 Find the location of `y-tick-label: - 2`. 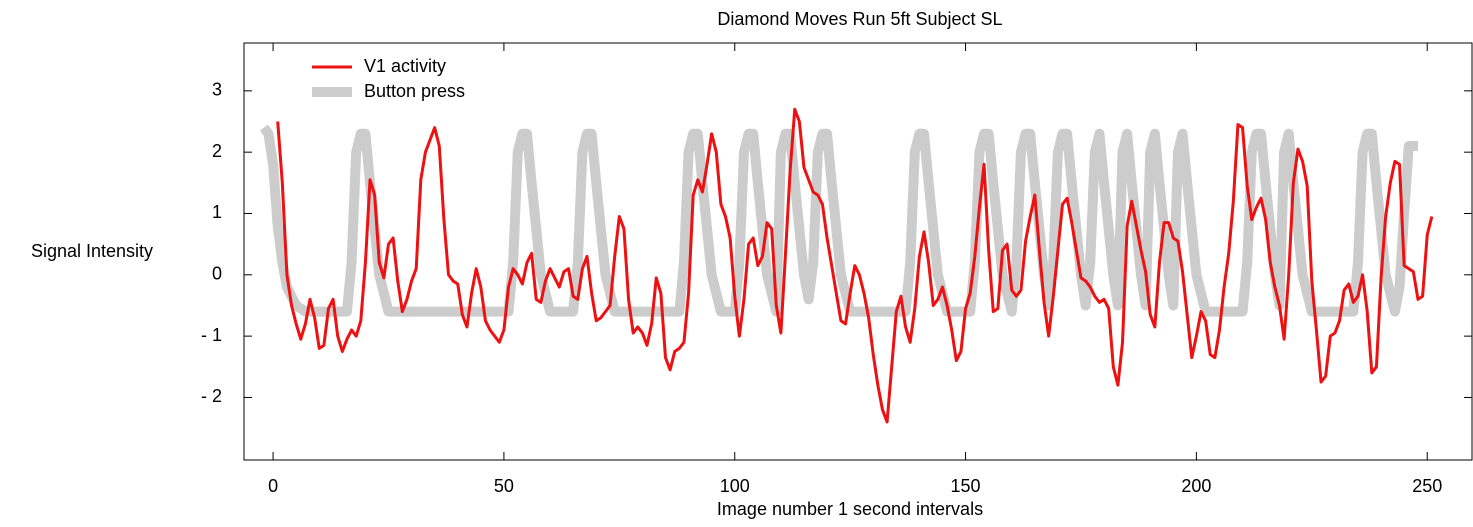

y-tick-label: - 2 is located at coordinates (211, 396).